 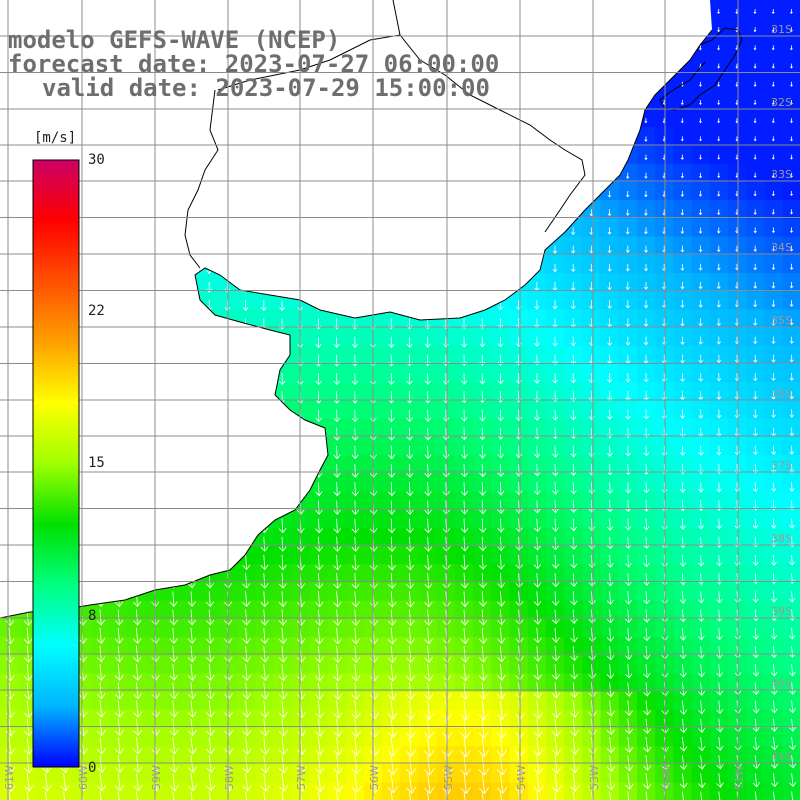 I want to click on border-line, so click(x=201, y=179).